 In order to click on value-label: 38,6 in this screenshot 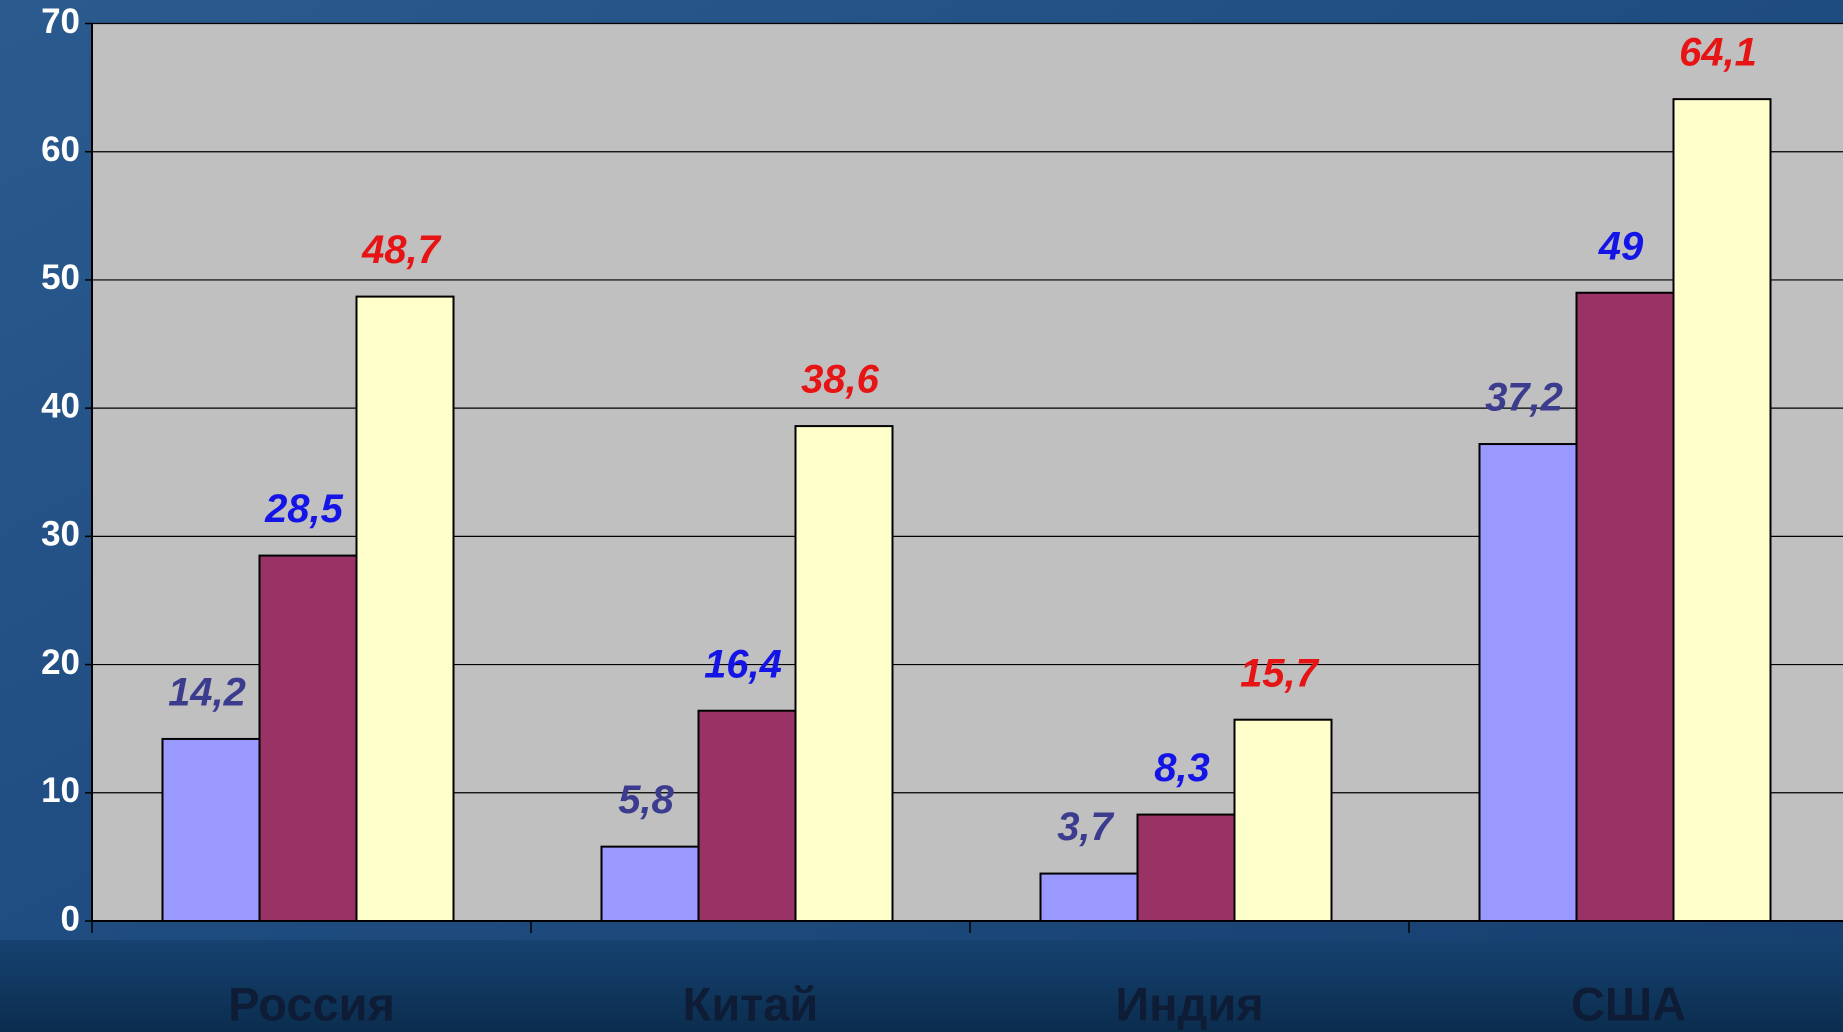, I will do `click(840, 380)`.